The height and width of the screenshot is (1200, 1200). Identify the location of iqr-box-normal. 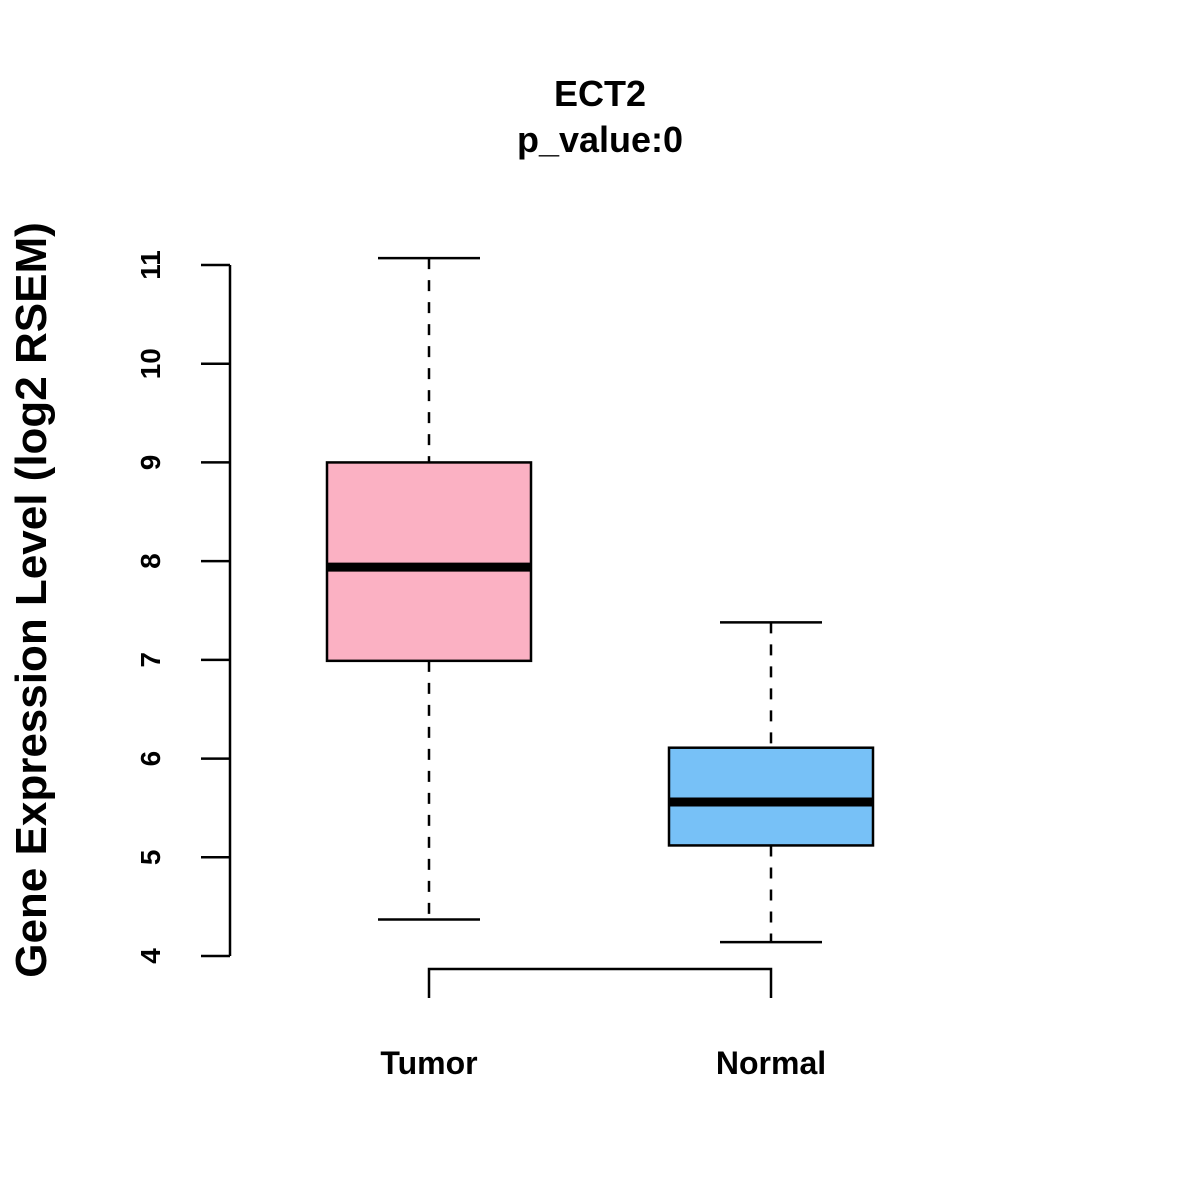
(771, 796).